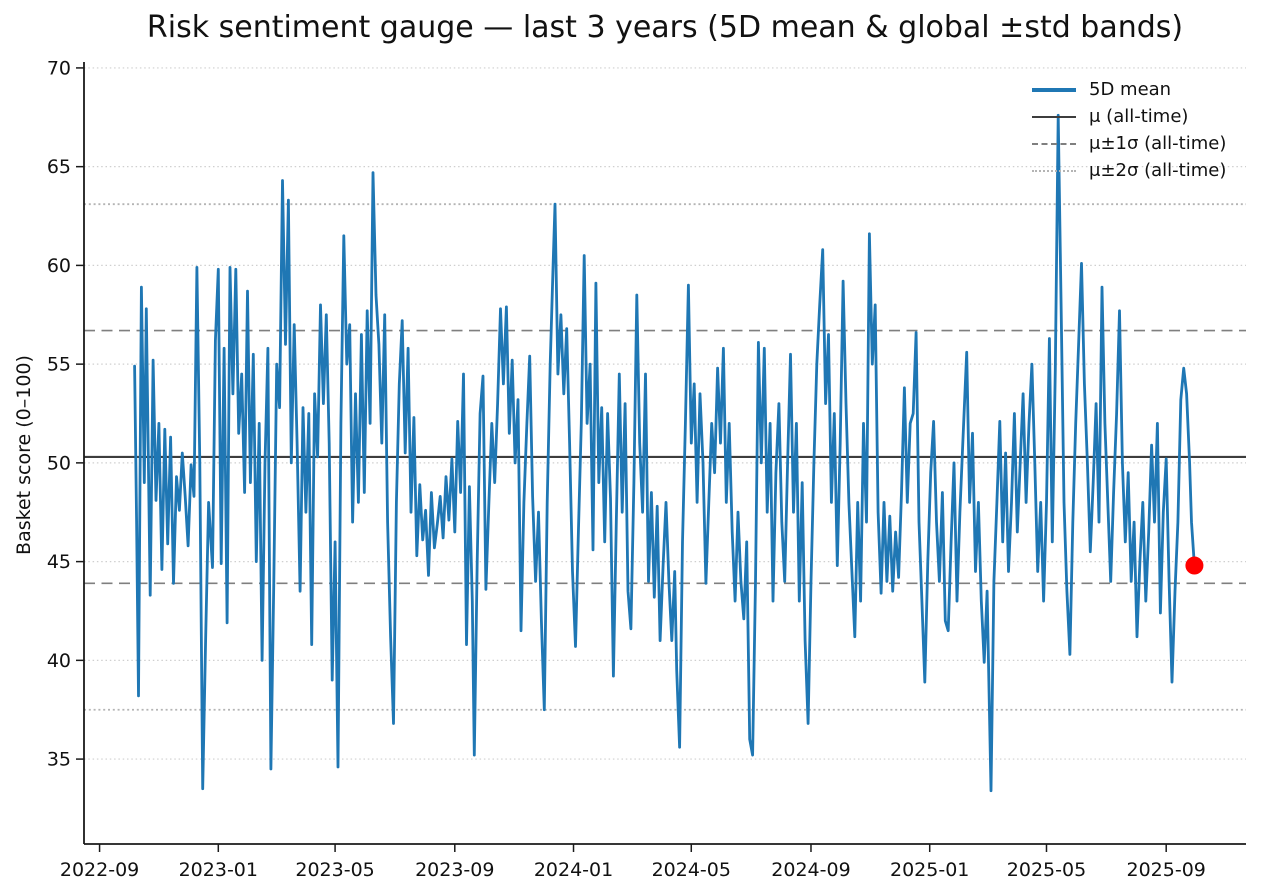 The width and height of the screenshot is (1262, 896). I want to click on x-tick-label: 2024-01, so click(573, 870).